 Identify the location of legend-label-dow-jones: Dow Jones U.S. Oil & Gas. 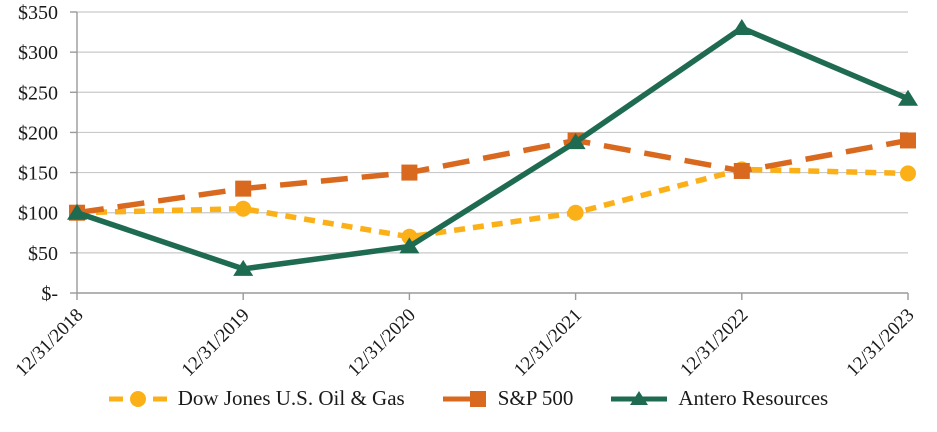
(291, 398).